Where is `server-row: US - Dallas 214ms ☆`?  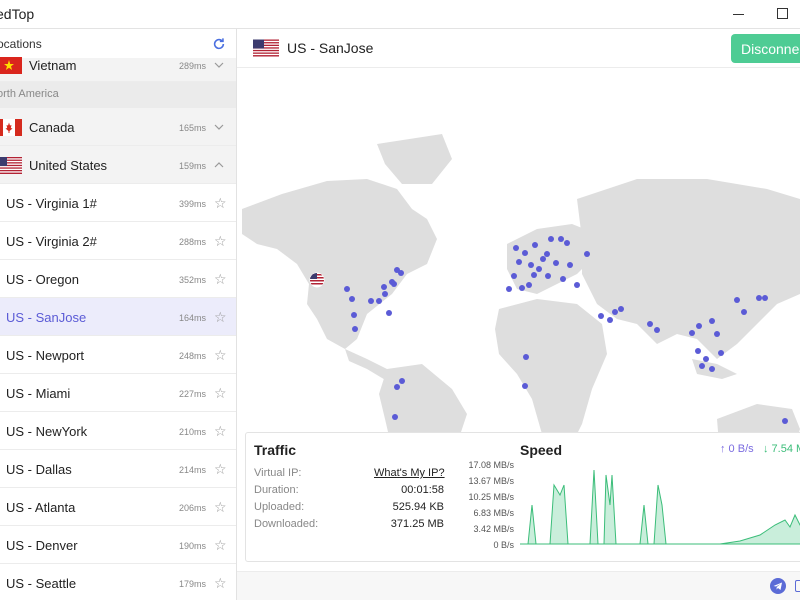
server-row: US - Dallas 214ms ☆ is located at coordinates (118, 469).